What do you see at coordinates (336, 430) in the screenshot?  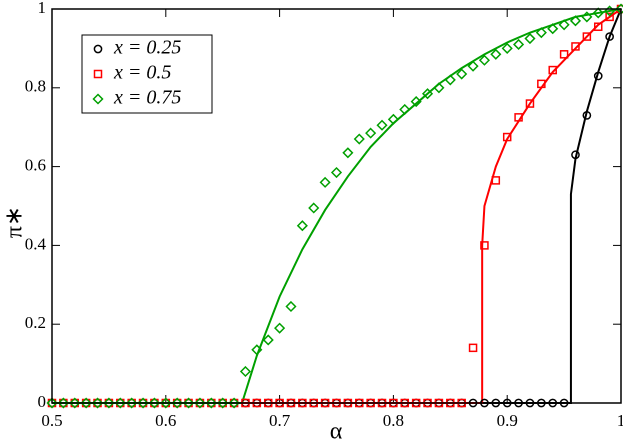 I see `x-axis-label: α` at bounding box center [336, 430].